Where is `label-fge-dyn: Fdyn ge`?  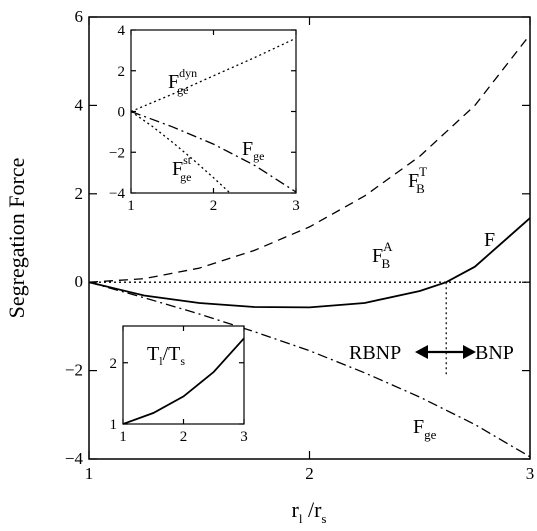 label-fge-dyn: Fdyn ge is located at coordinates (182, 81).